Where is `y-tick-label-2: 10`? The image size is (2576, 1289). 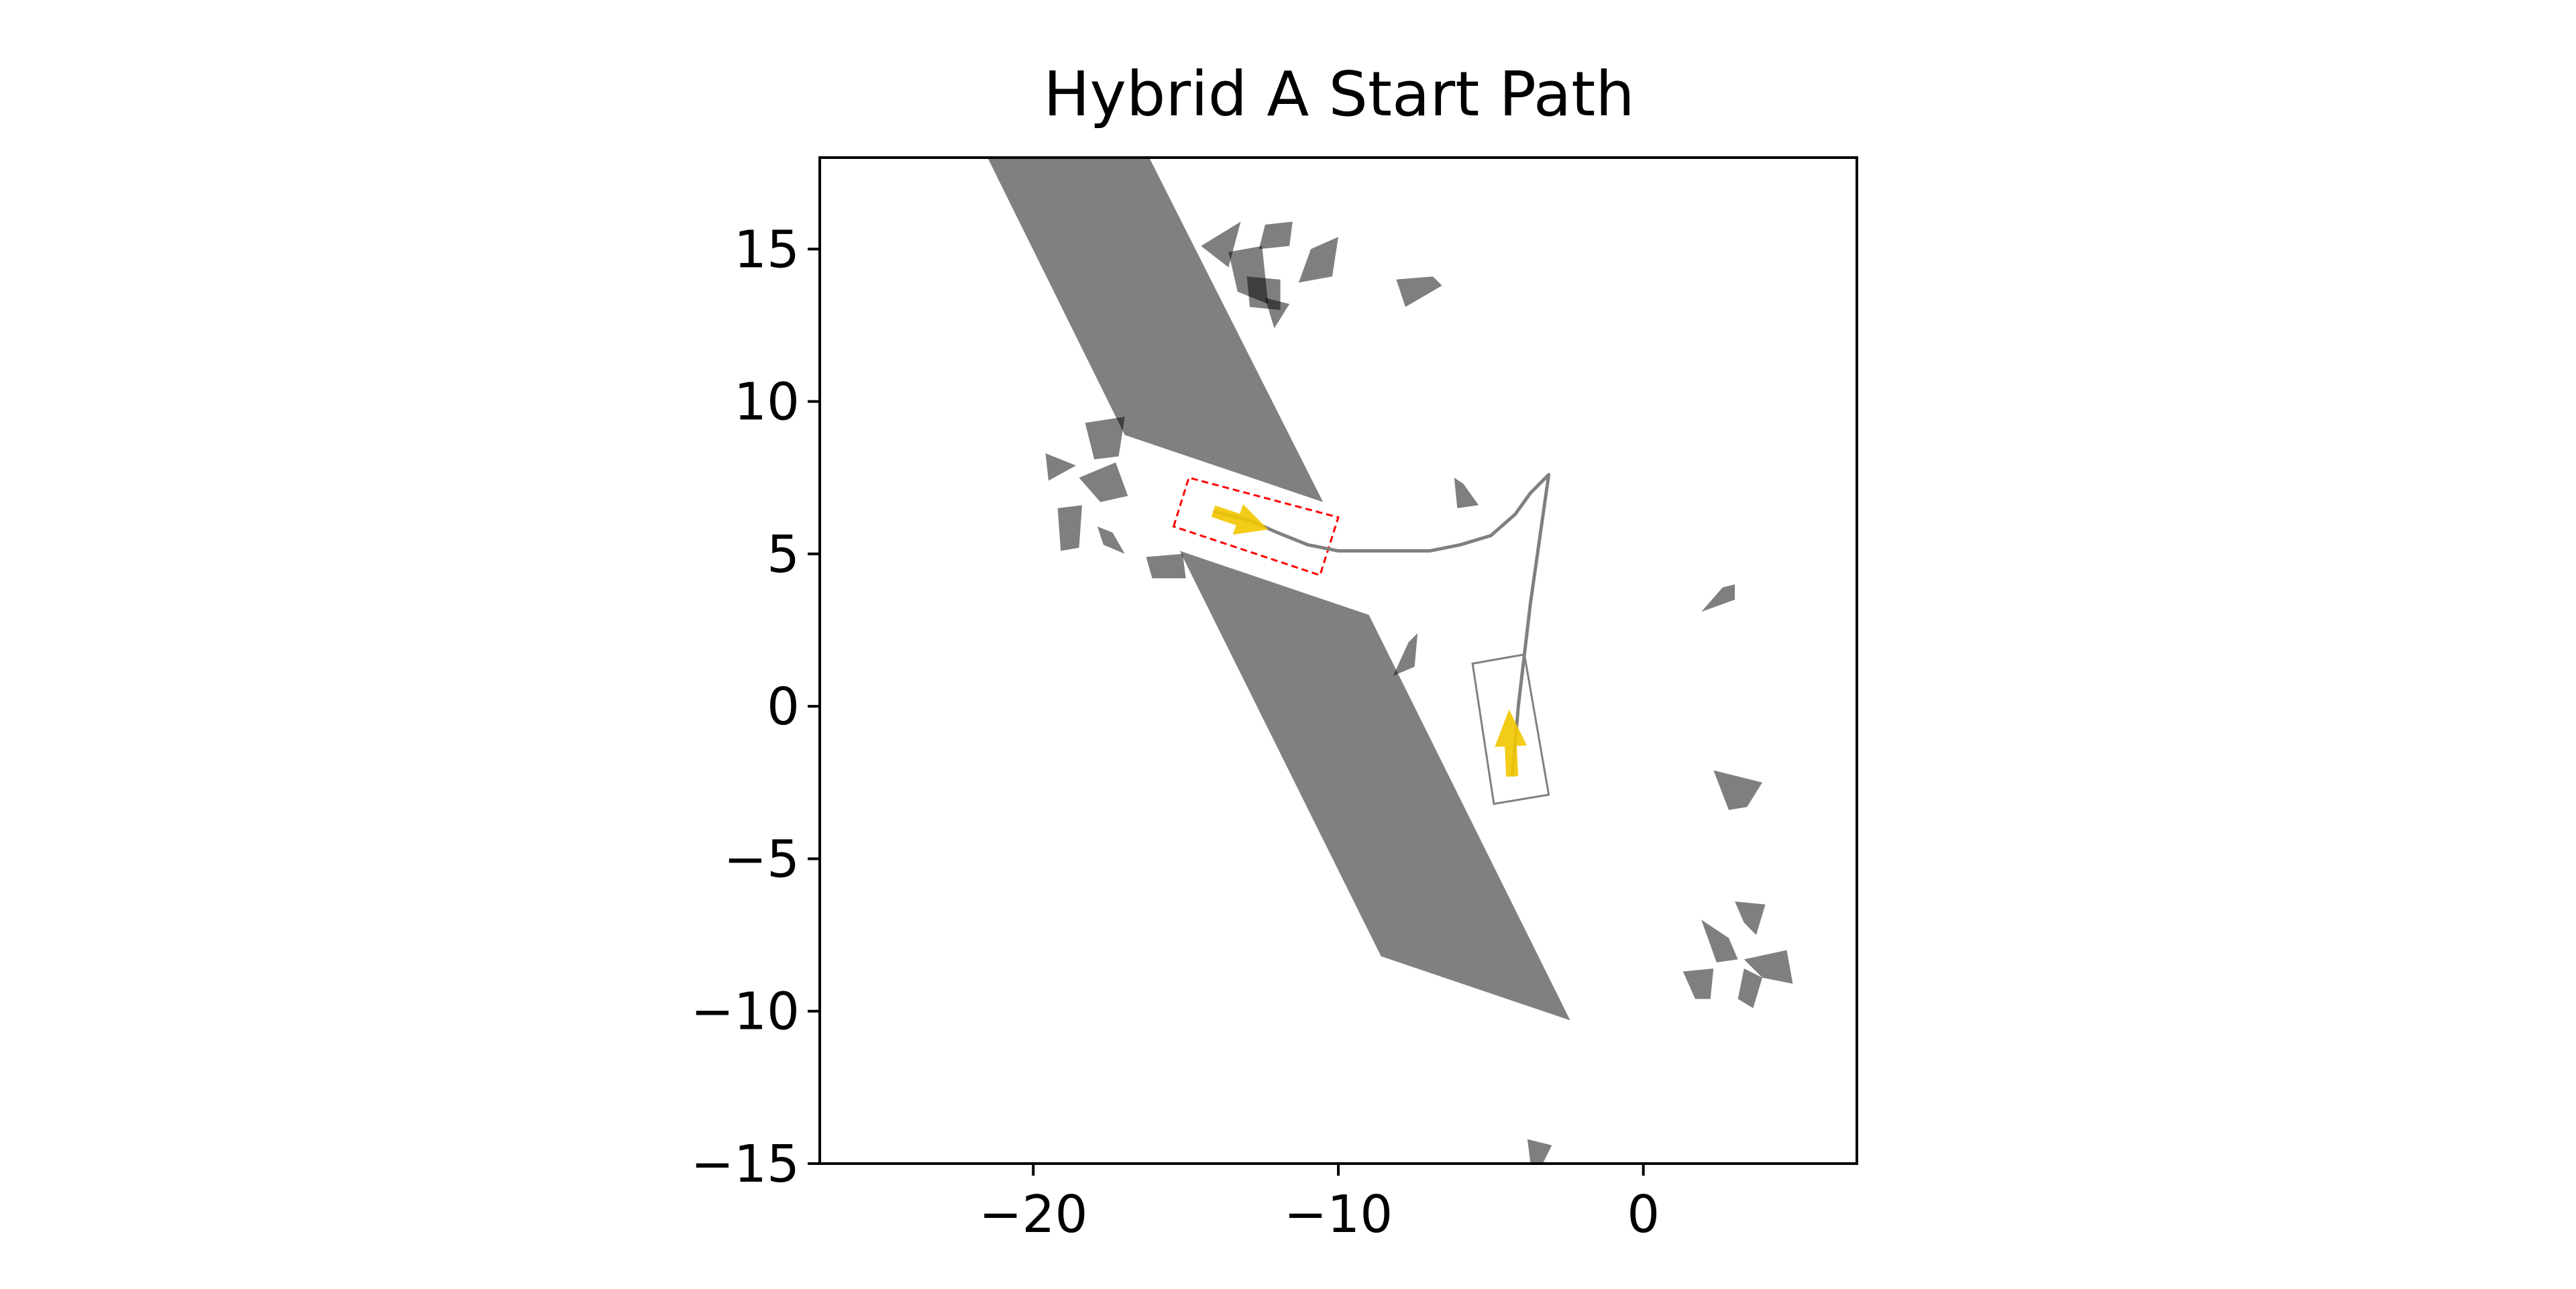 y-tick-label-2: 10 is located at coordinates (767, 403).